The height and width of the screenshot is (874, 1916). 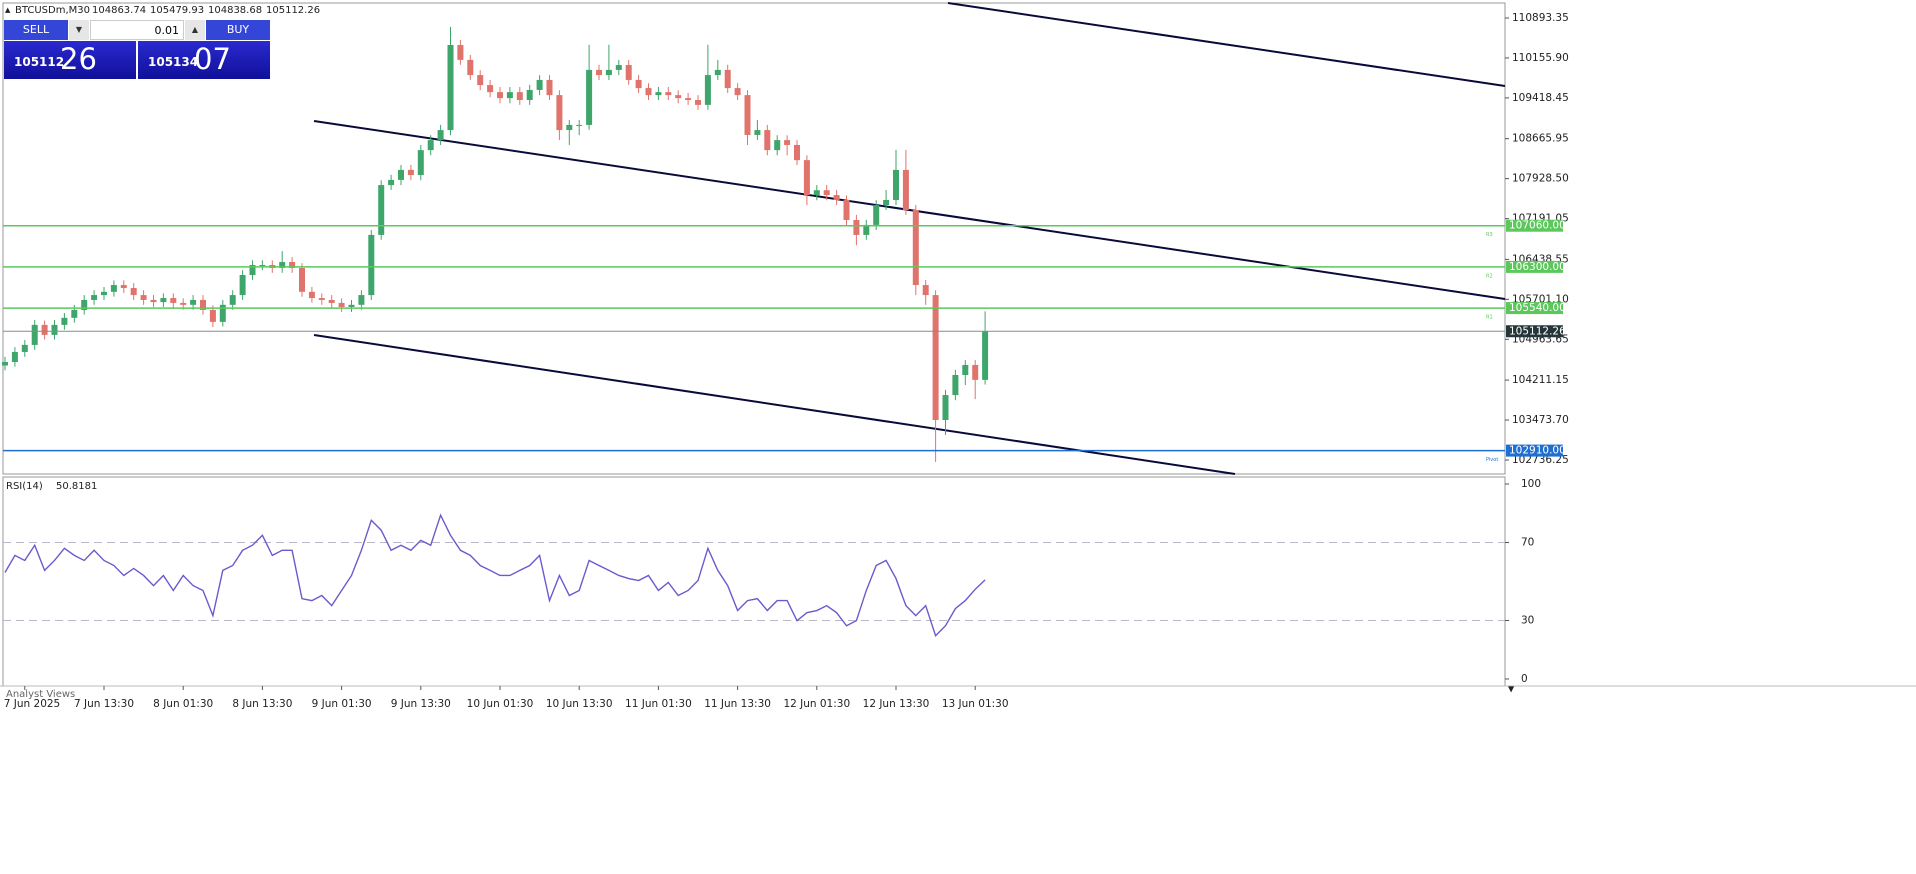 I want to click on x-tick-label: 8 Jun 13:30, so click(x=262, y=704).